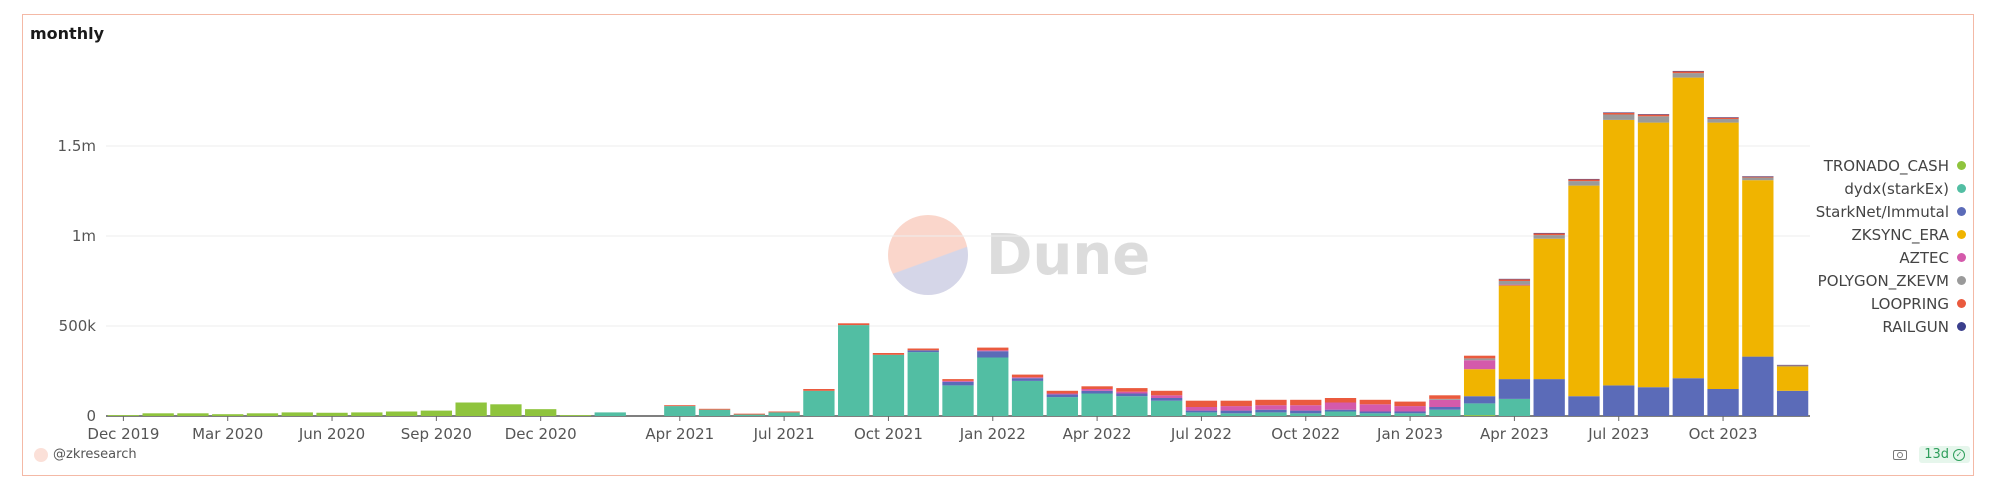 The width and height of the screenshot is (2000, 492). Describe the element at coordinates (1891, 188) in the screenshot. I see `legend-item: dydx(starkEx)` at that location.